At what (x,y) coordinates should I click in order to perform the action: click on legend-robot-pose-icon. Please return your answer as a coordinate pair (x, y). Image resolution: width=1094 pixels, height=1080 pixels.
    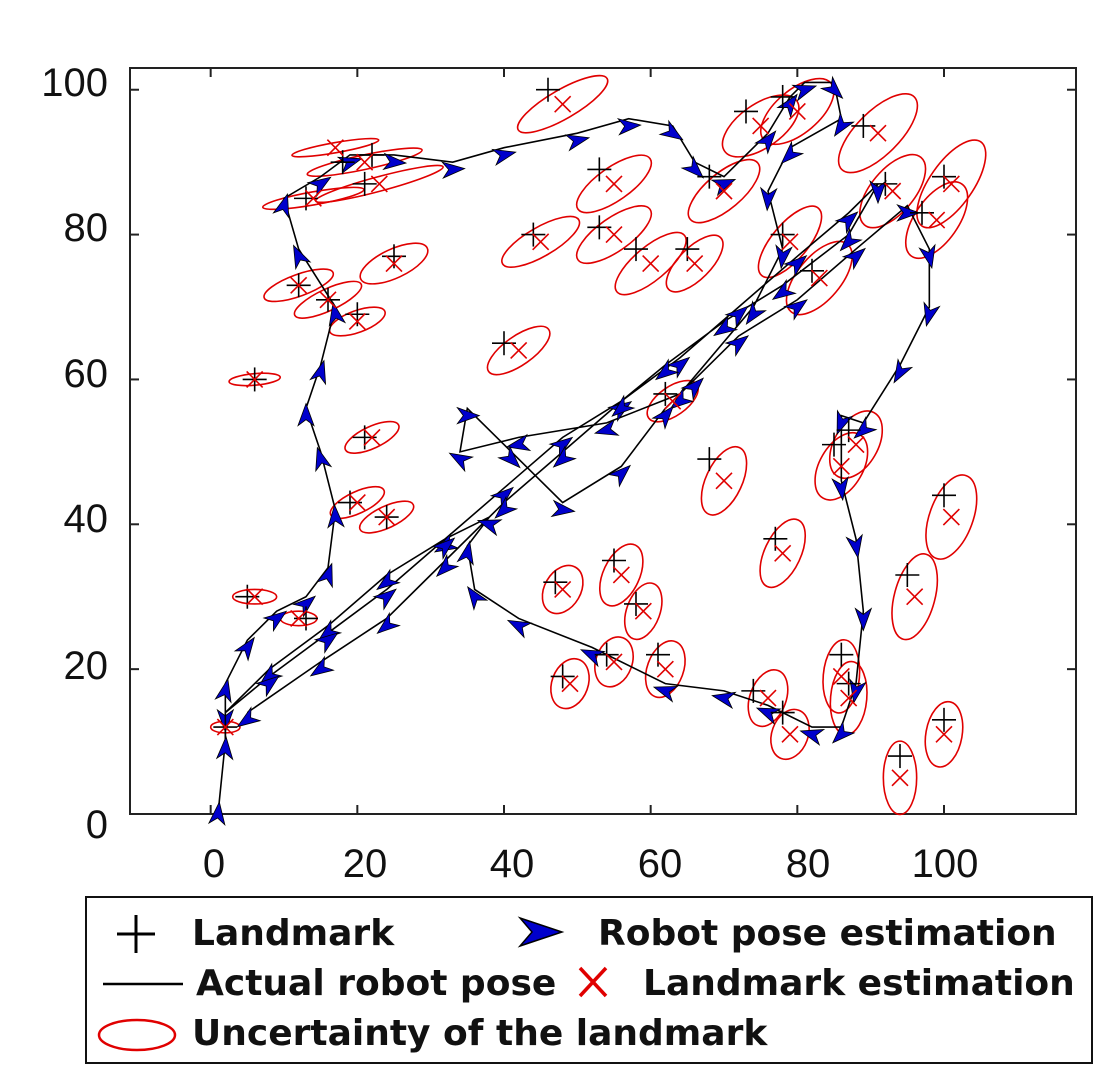
    Looking at the image, I should click on (541, 932).